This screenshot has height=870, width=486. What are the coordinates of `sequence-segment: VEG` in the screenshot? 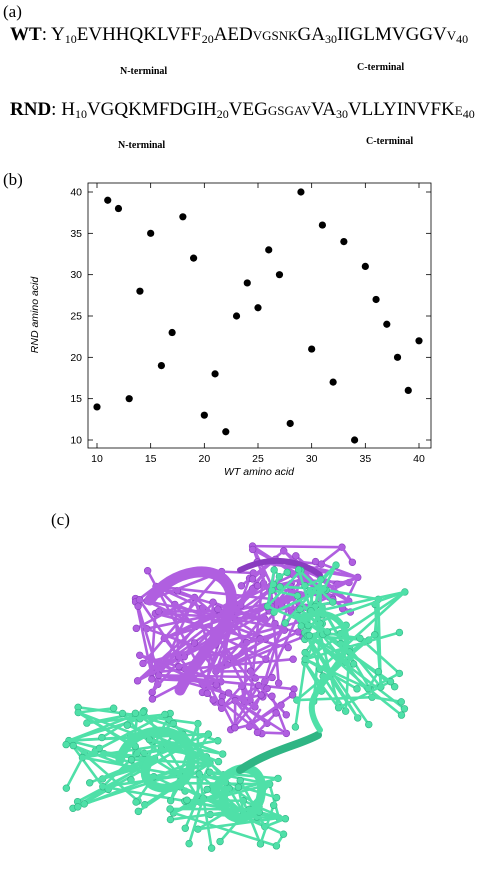 It's located at (248, 109).